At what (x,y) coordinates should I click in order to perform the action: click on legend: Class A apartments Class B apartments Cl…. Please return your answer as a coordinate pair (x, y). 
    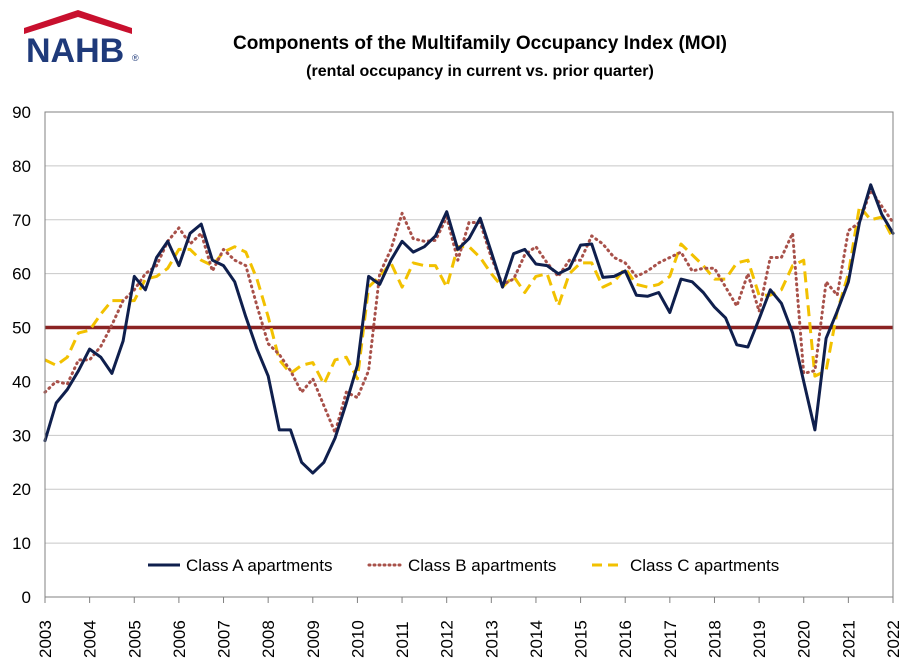
    Looking at the image, I should click on (463, 565).